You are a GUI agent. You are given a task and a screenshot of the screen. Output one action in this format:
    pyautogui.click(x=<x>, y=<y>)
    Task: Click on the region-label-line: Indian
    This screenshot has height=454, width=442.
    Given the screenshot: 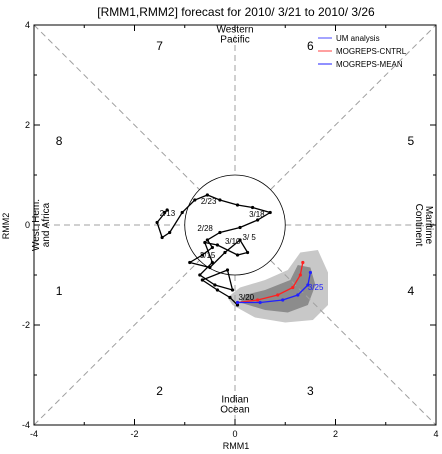 What is the action you would take?
    pyautogui.click(x=234, y=400)
    